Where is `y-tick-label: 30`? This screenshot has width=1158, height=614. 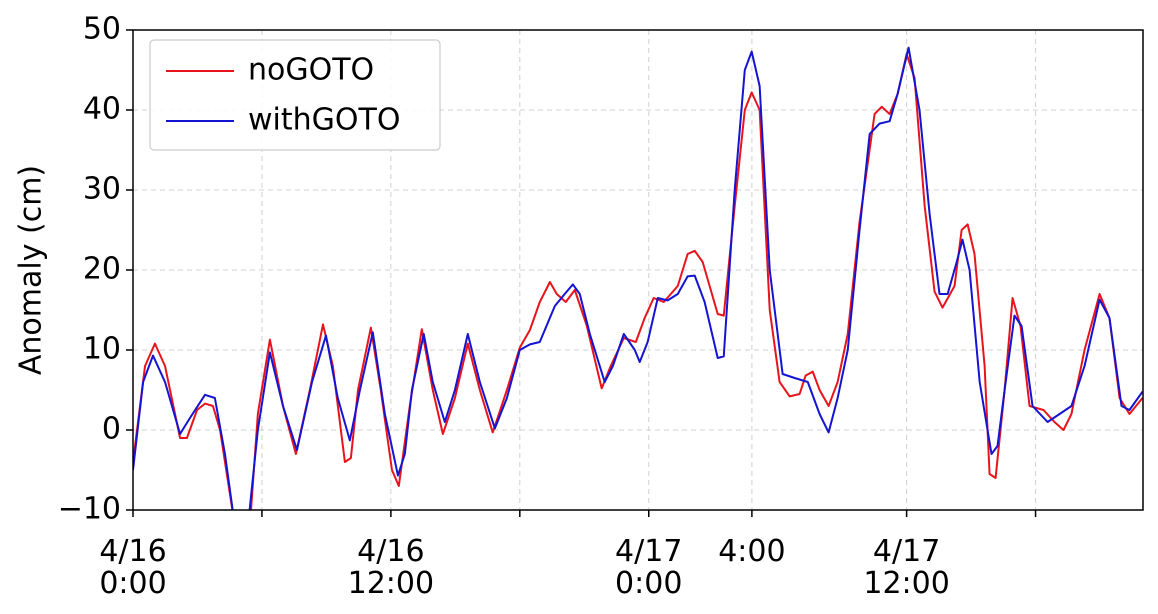 y-tick-label: 30 is located at coordinates (102, 189).